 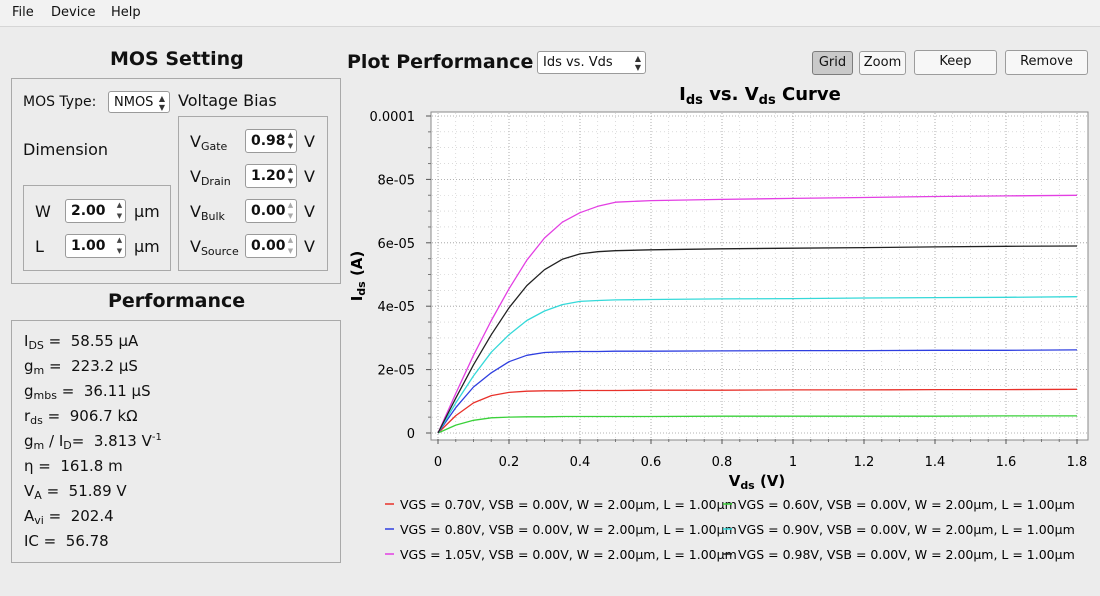 What do you see at coordinates (214, 247) in the screenshot?
I see `vsource-label: VSource` at bounding box center [214, 247].